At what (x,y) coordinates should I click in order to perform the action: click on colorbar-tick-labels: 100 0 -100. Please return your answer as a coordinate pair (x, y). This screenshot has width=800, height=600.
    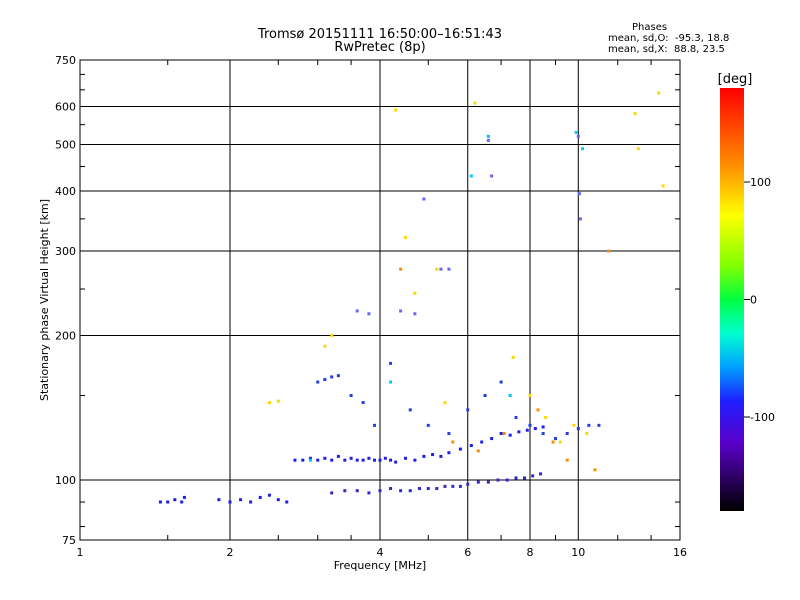
    Looking at the image, I should click on (759, 300).